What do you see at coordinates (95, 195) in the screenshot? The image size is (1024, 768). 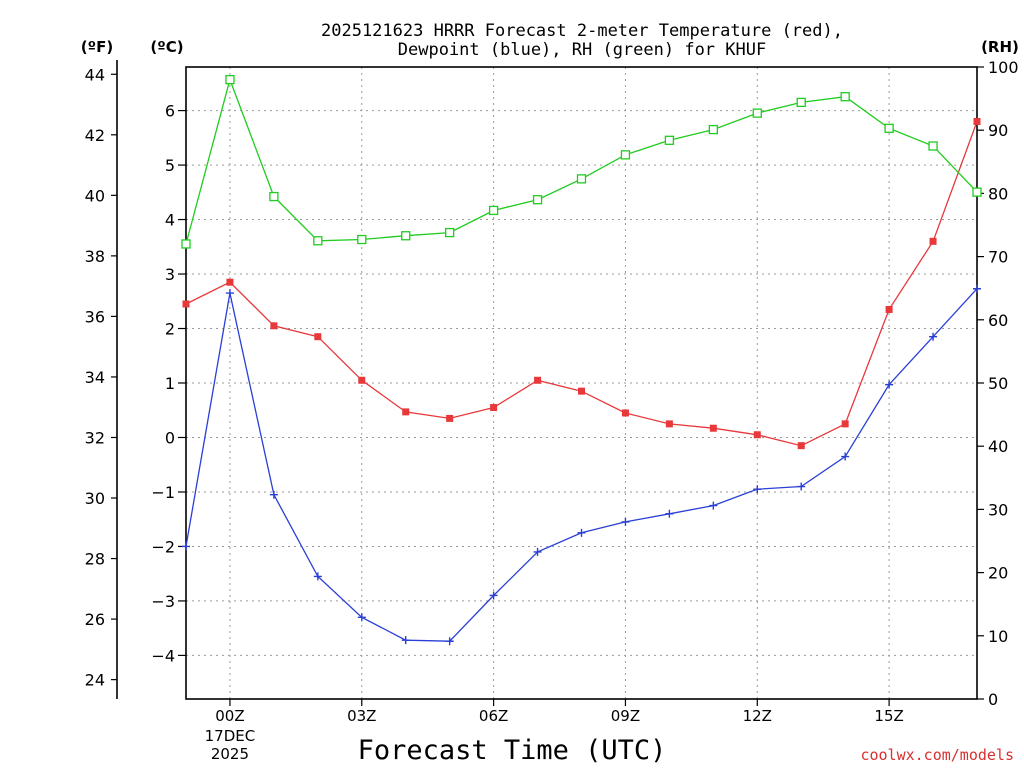 I see `fahrenheit-tick-label: 40` at bounding box center [95, 195].